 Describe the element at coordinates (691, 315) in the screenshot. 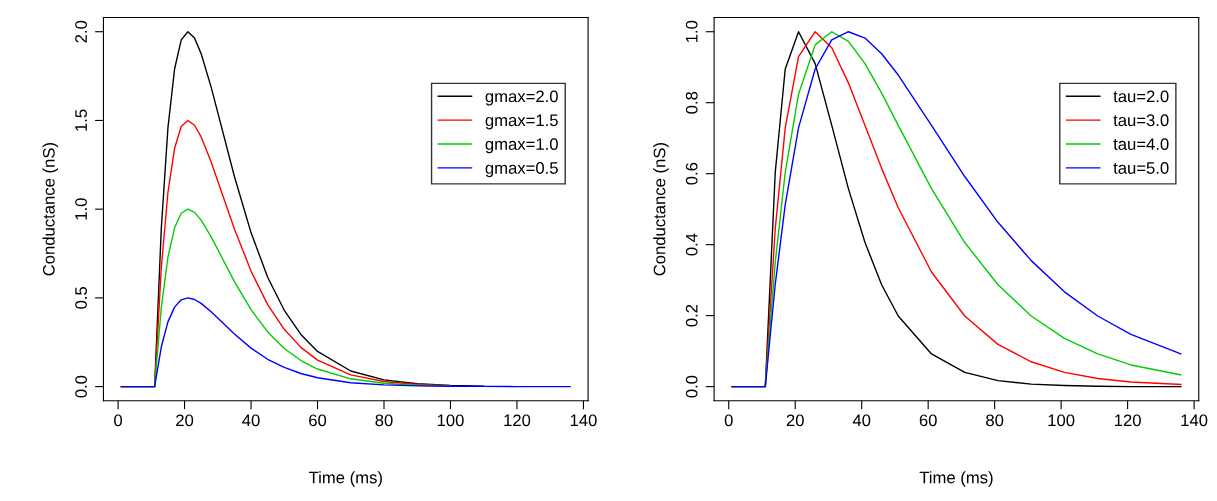

I see `y-tick-label: 0.2` at that location.